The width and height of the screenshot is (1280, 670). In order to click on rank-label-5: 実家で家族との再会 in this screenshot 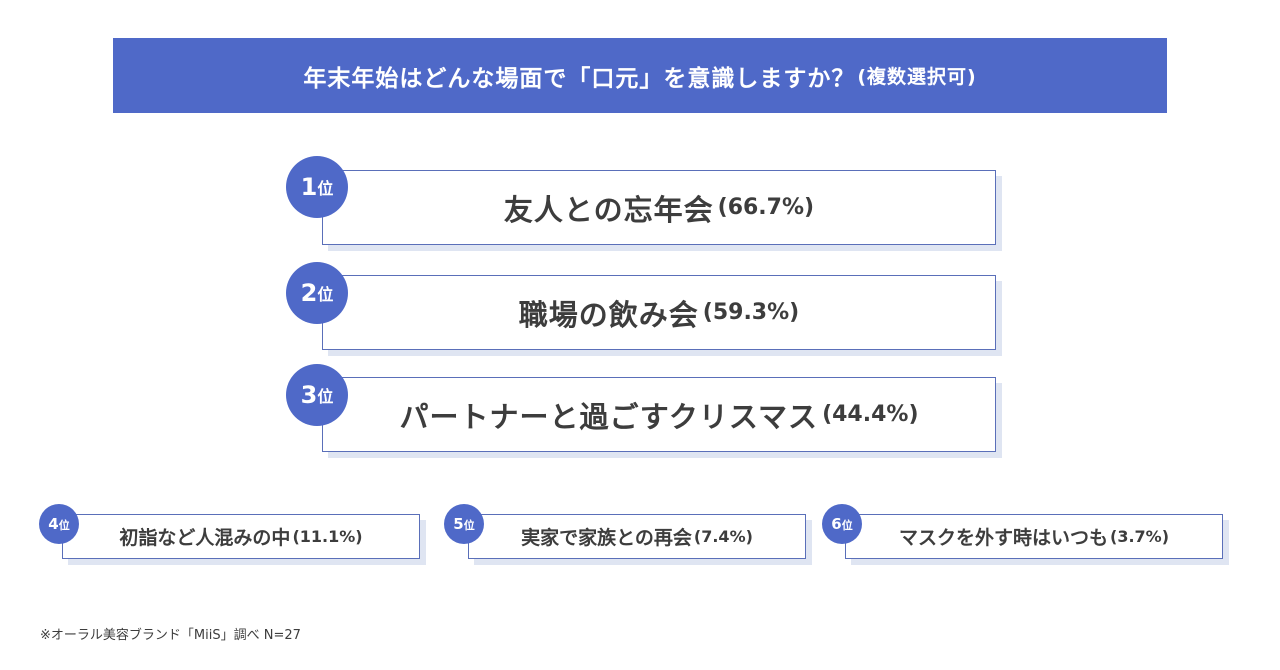, I will do `click(606, 538)`.